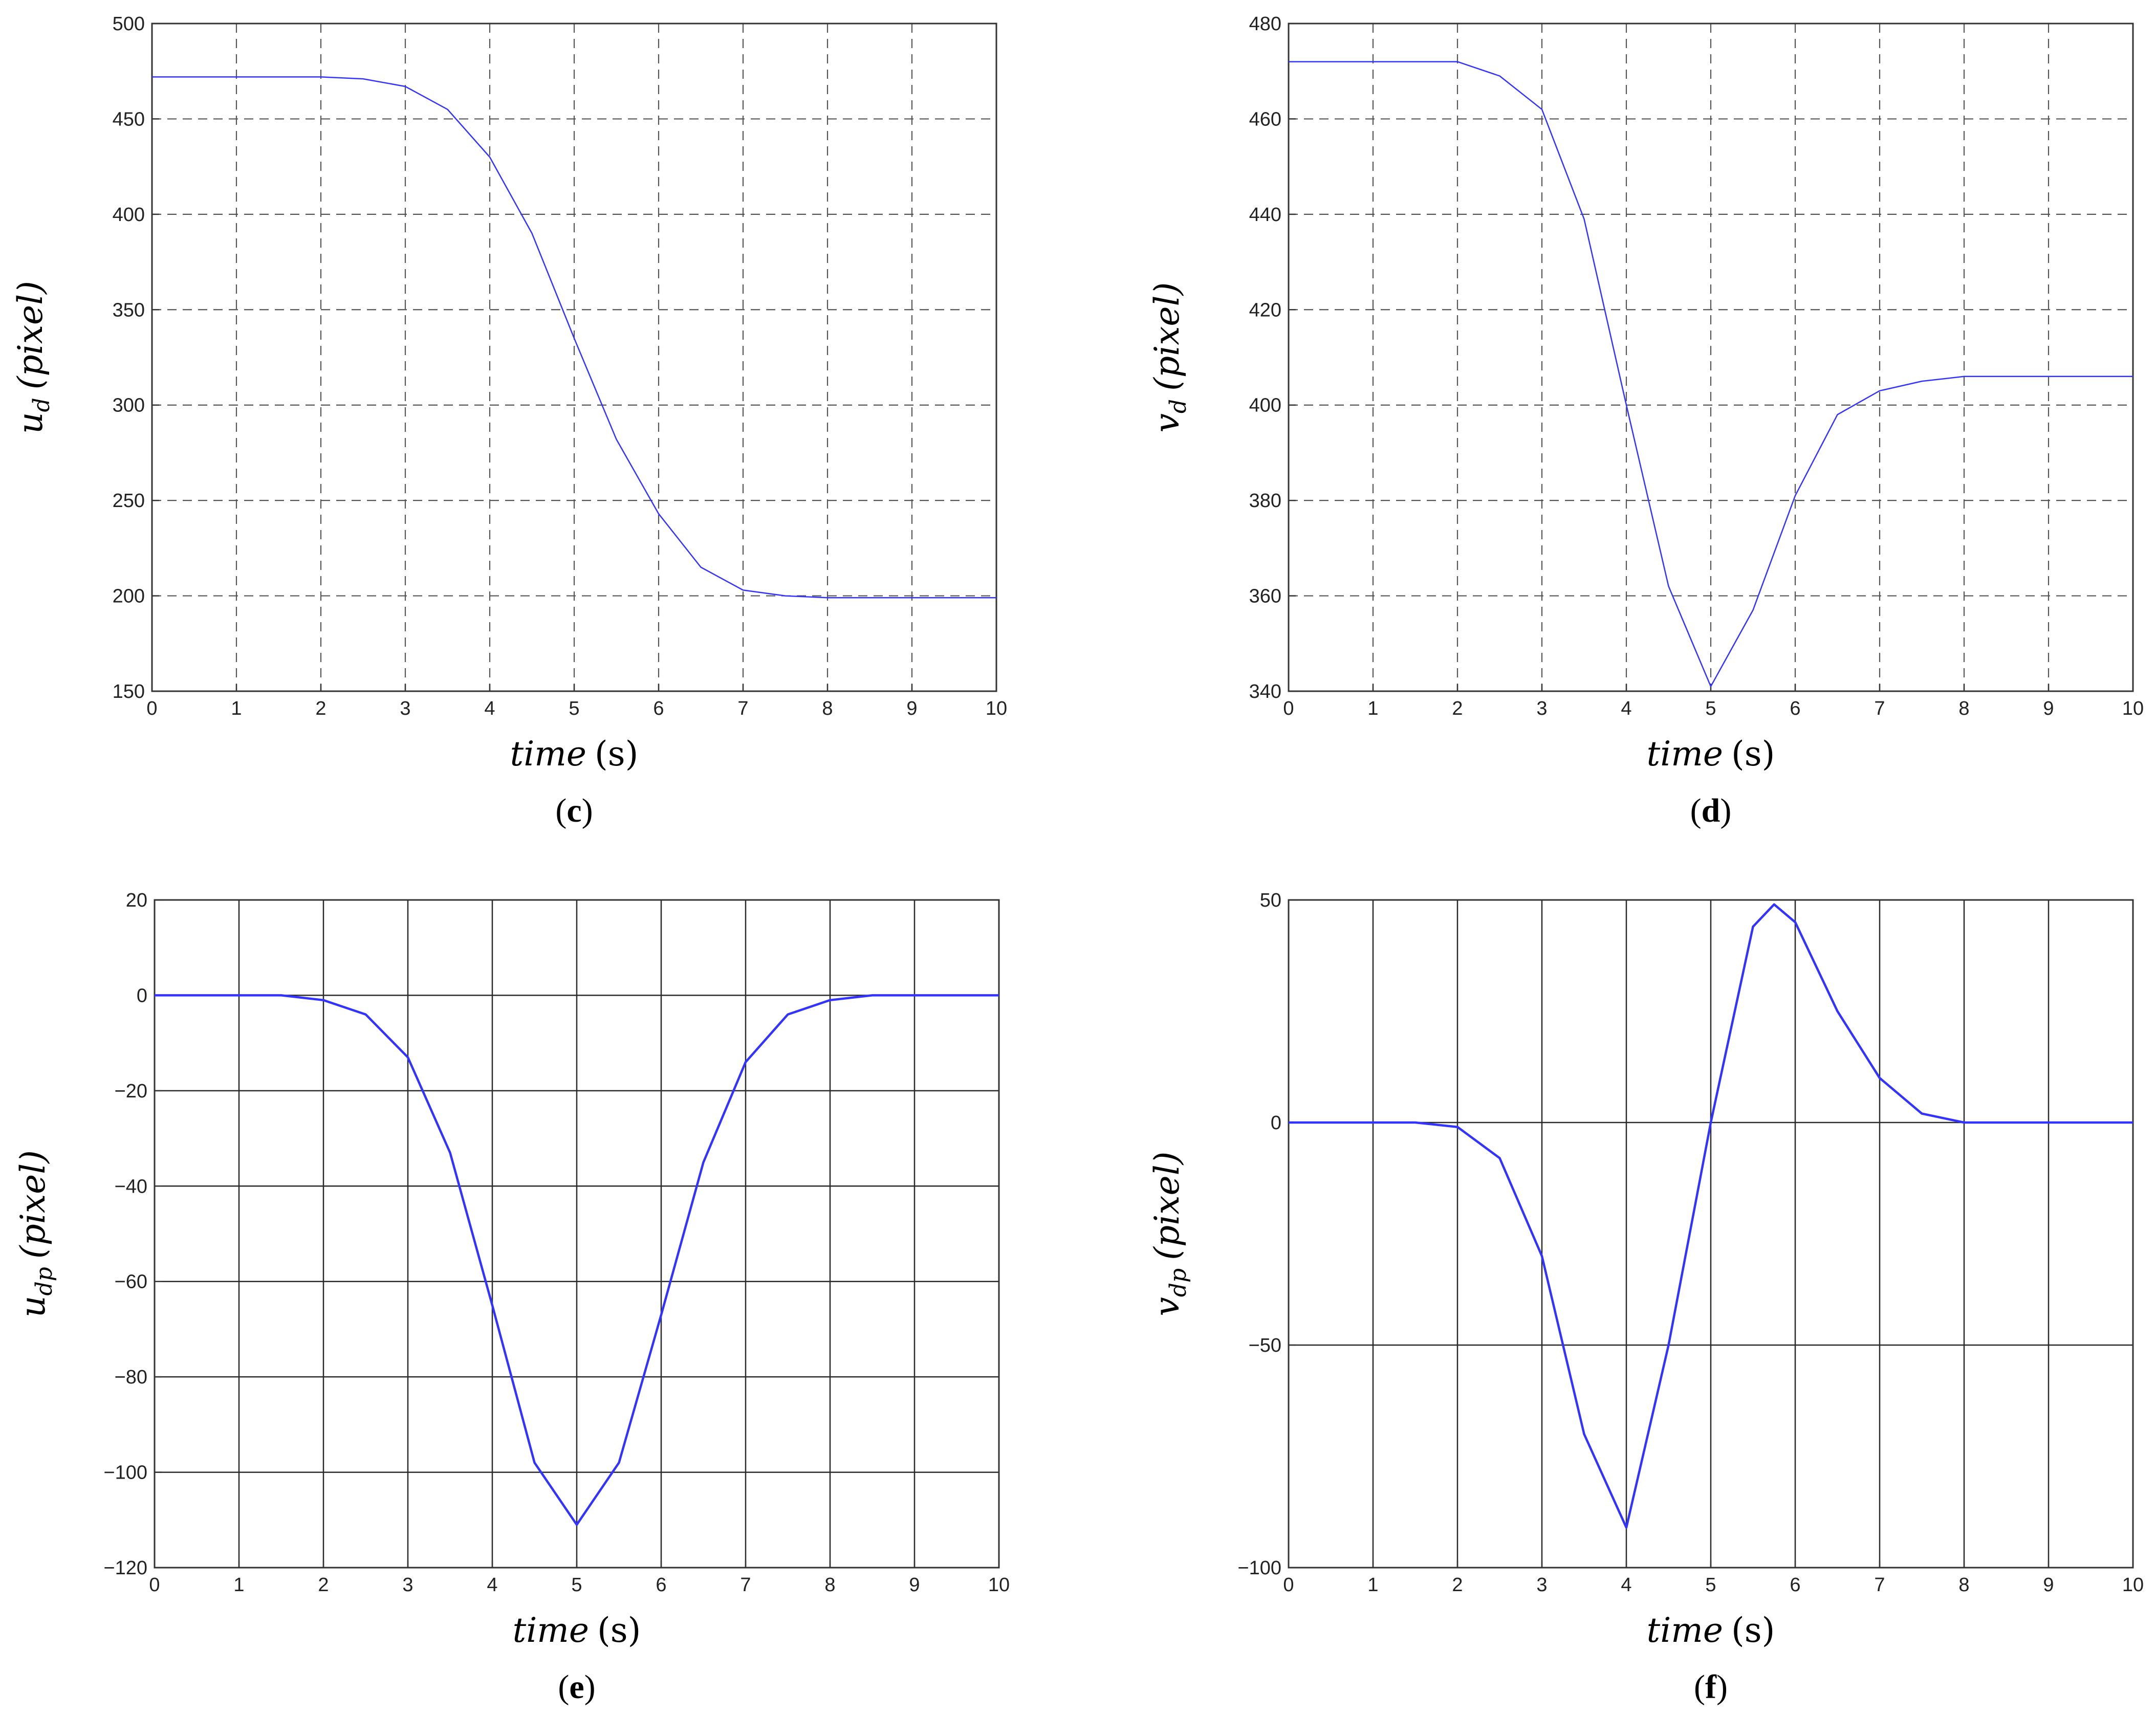 The width and height of the screenshot is (2156, 1716). What do you see at coordinates (129, 691) in the screenshot?
I see `y-tick-label: 150` at bounding box center [129, 691].